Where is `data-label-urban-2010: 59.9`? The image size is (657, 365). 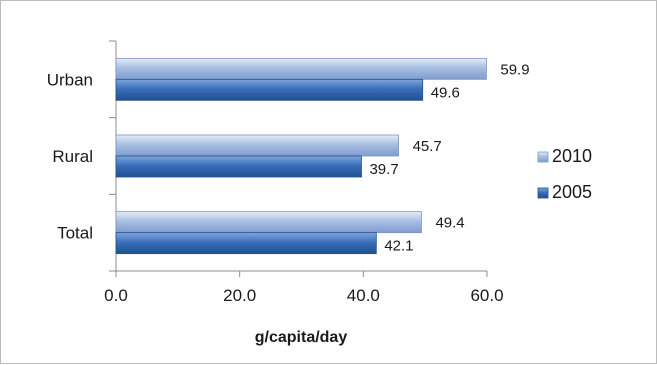 data-label-urban-2010: 59.9 is located at coordinates (514, 69).